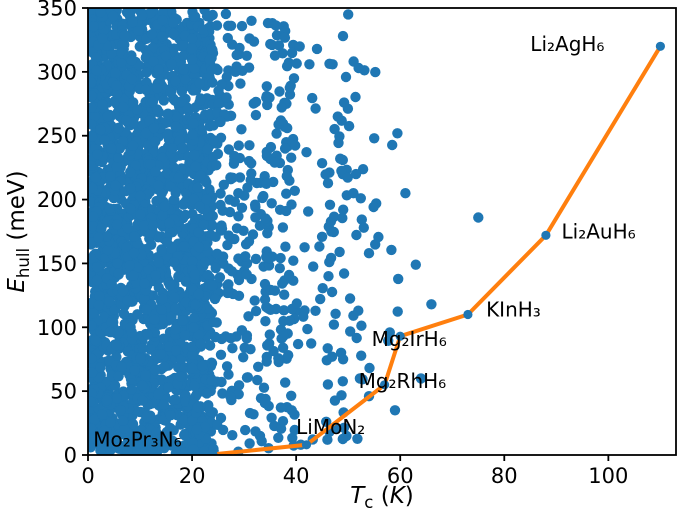  I want to click on y-tick-label: 350, so click(57, 10).